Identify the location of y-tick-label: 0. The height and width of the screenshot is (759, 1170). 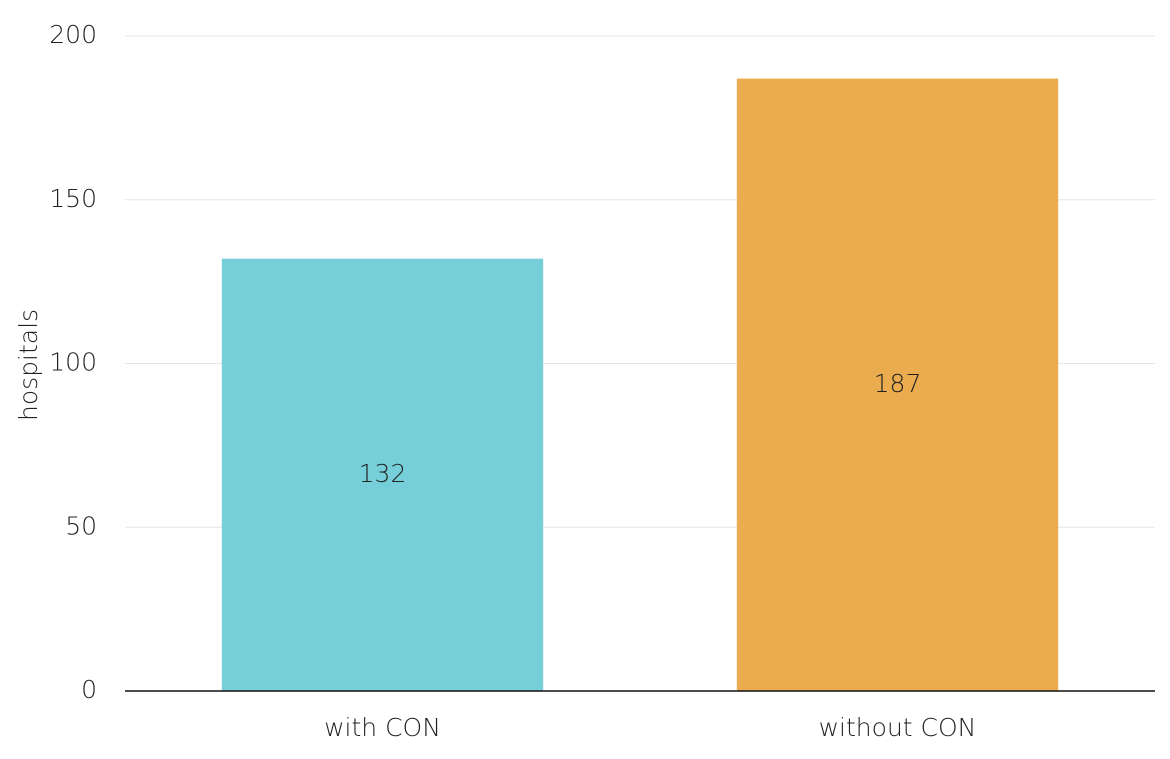
(89, 689).